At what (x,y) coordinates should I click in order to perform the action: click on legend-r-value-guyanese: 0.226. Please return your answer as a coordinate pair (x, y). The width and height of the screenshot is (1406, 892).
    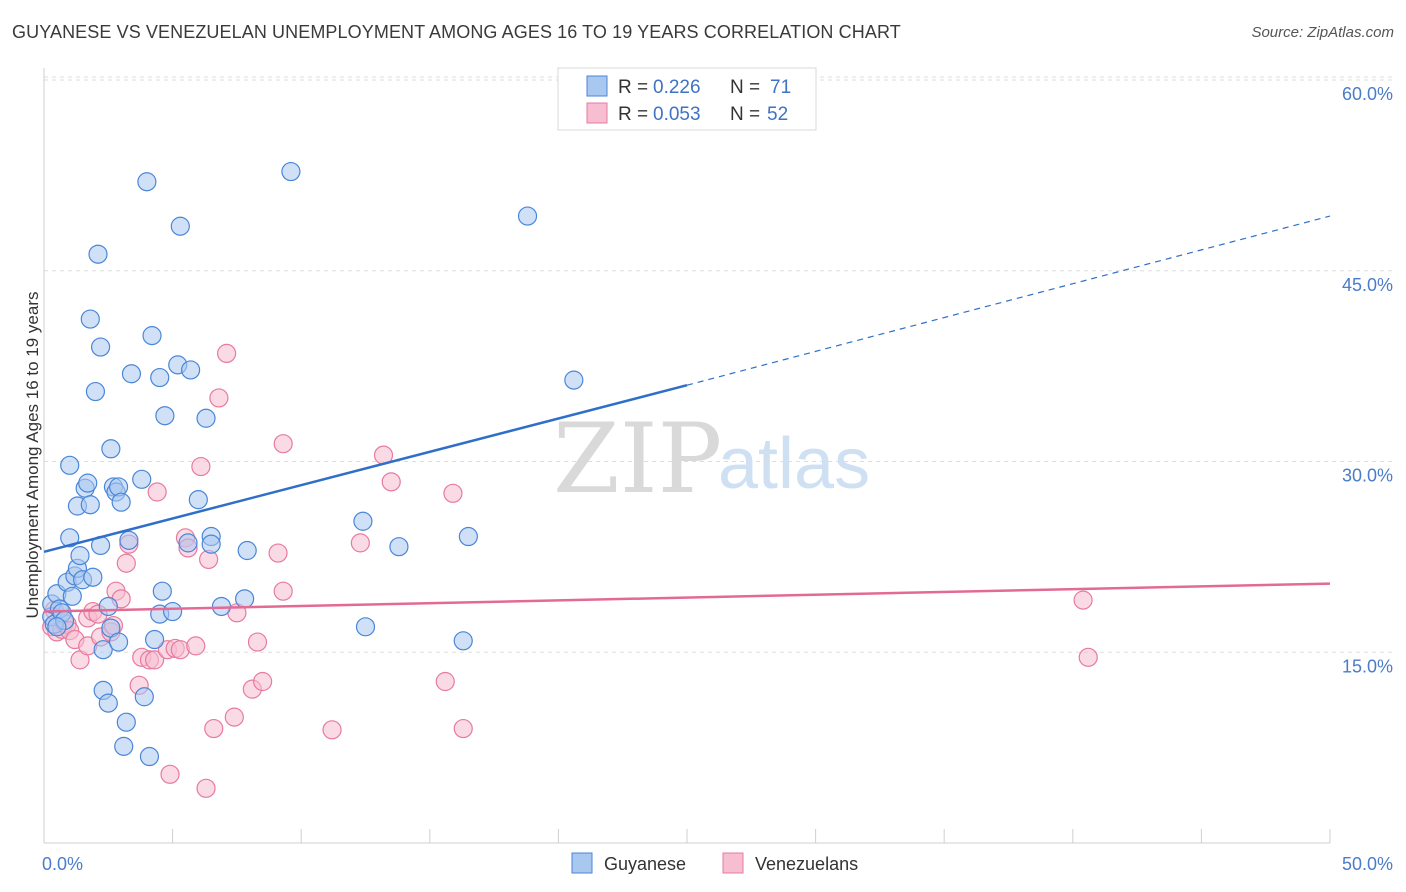
    Looking at the image, I should click on (677, 87).